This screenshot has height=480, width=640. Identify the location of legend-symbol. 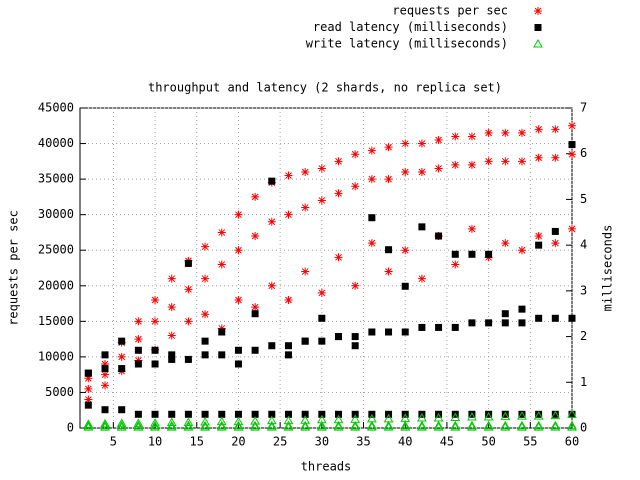
(538, 43).